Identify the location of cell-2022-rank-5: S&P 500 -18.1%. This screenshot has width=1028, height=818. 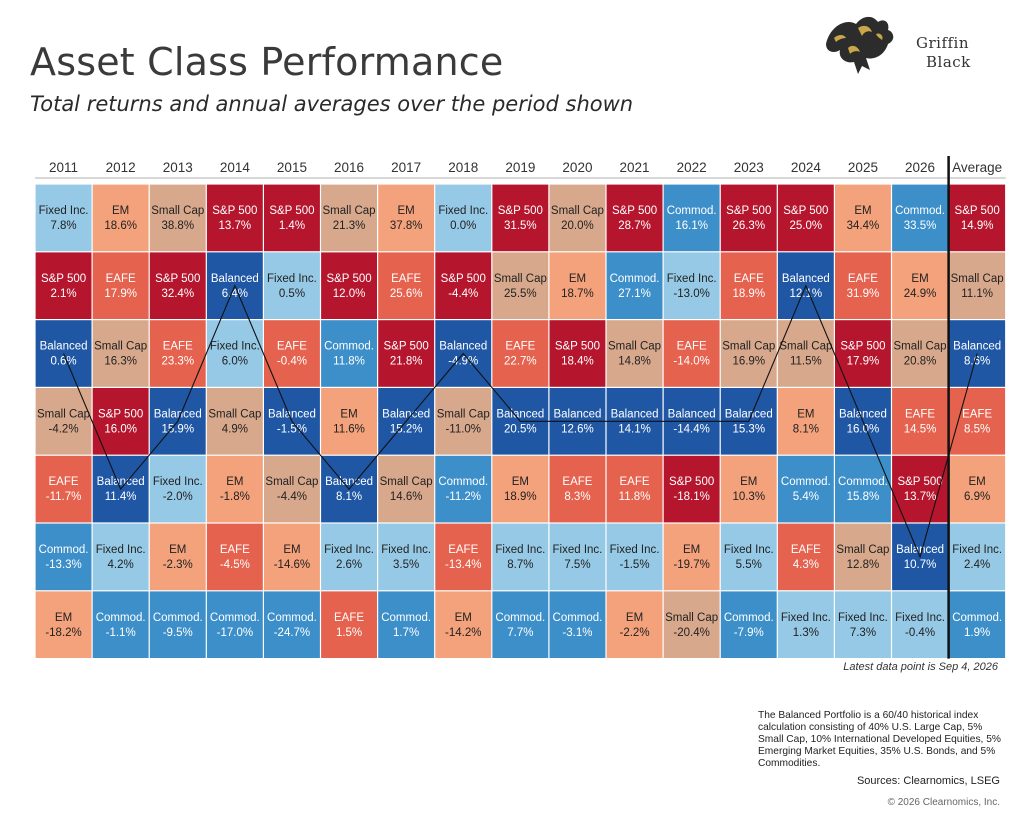
(691, 489).